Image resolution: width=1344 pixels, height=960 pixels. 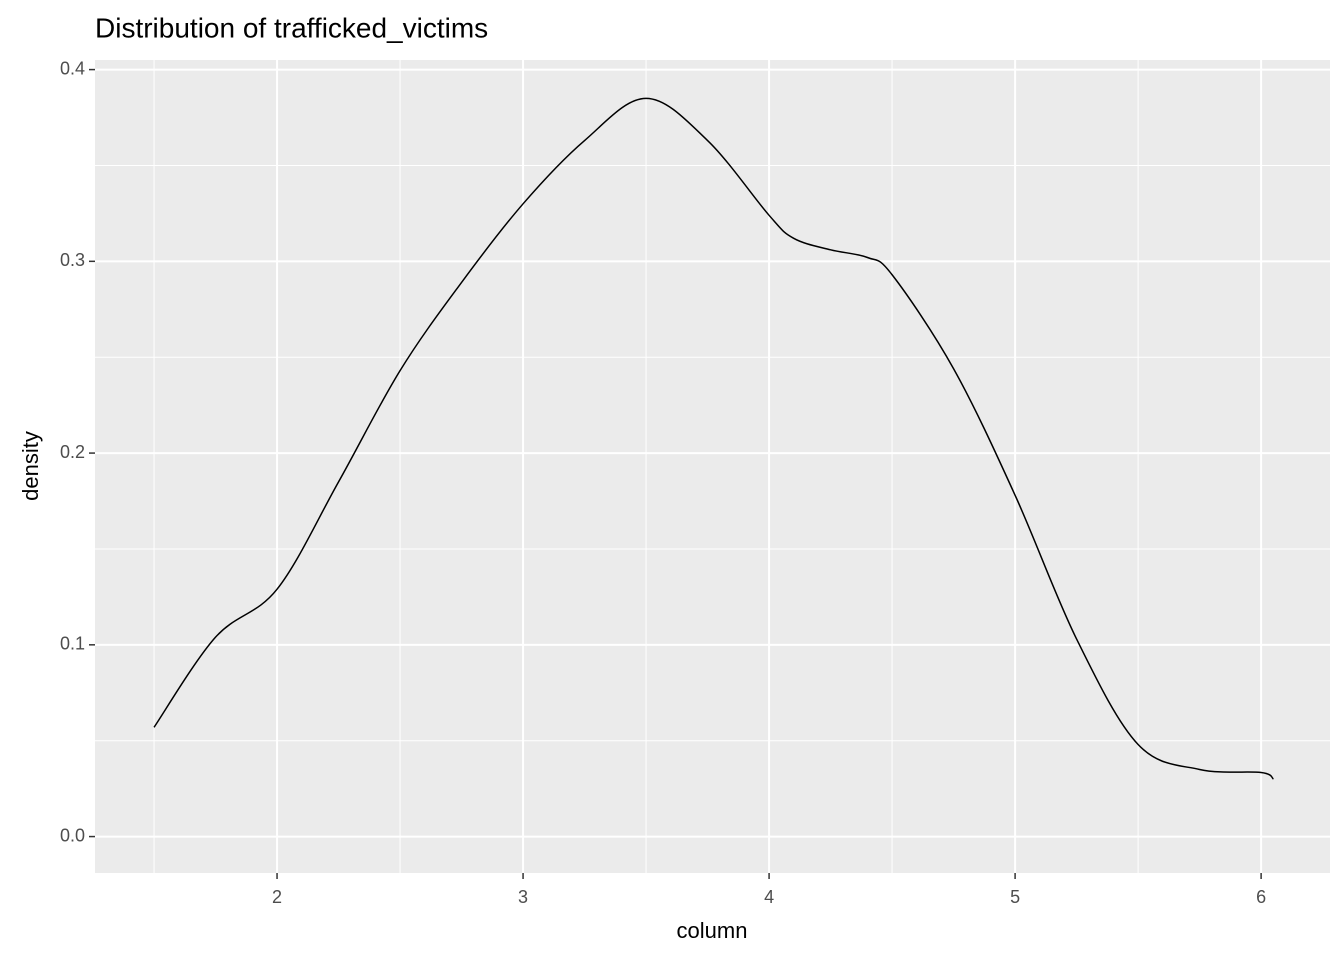 What do you see at coordinates (30, 466) in the screenshot?
I see `y-axis-label: density` at bounding box center [30, 466].